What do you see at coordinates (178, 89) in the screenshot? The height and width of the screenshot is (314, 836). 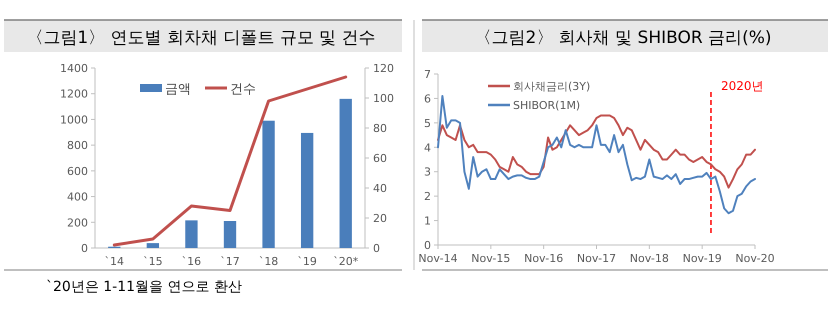 I see `legend-label: 금액` at bounding box center [178, 89].